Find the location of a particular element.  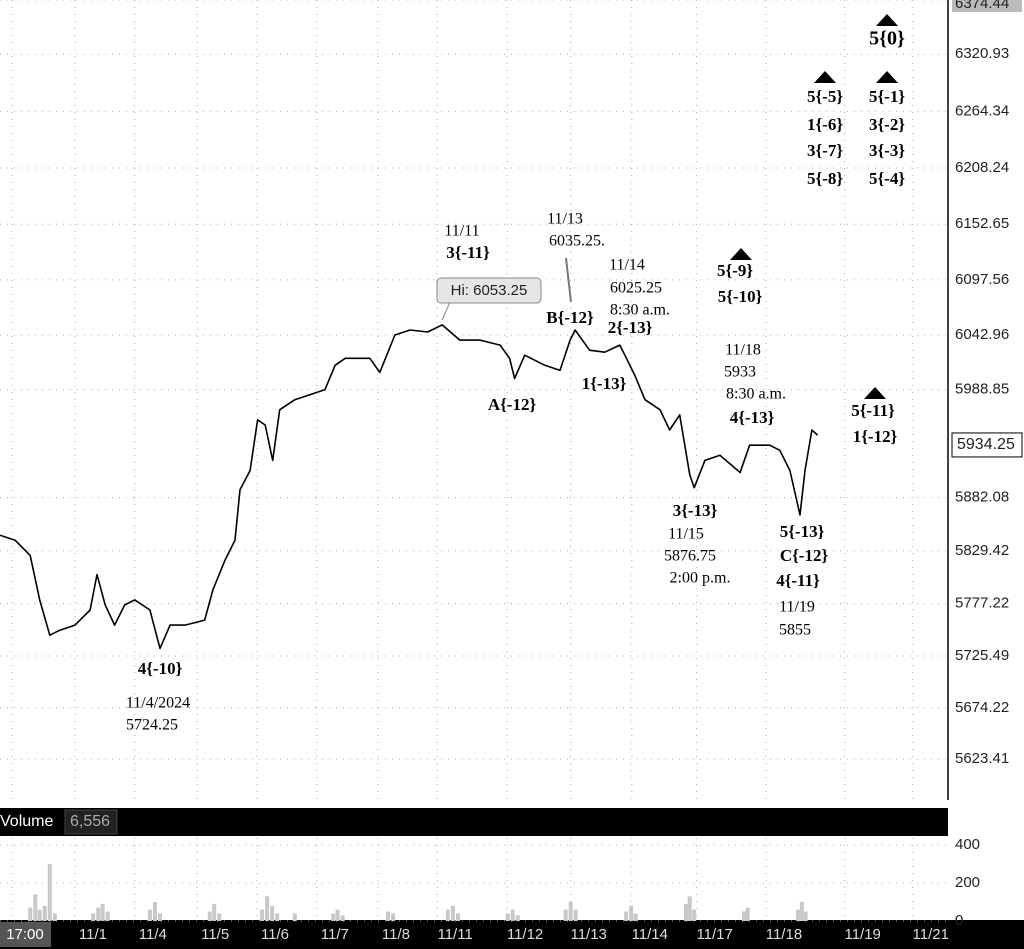

x-tick-label: 11/11 is located at coordinates (454, 934).